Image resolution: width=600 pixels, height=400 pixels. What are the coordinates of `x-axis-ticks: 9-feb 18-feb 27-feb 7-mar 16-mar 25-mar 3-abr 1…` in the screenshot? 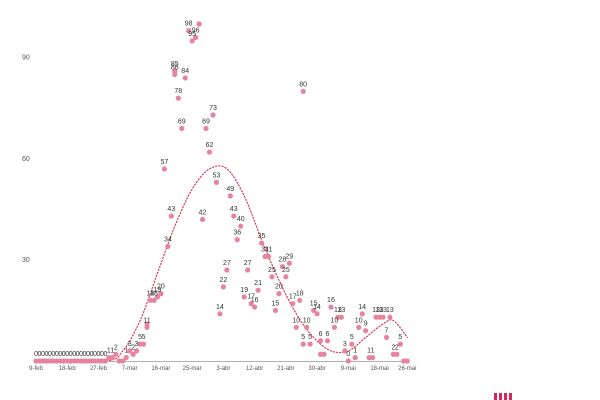 It's located at (222, 369).